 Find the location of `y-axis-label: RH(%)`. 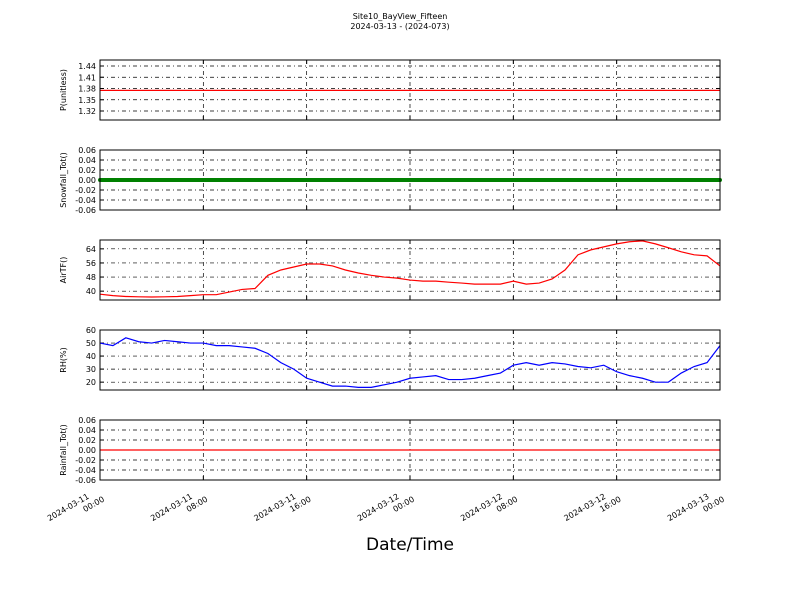

y-axis-label: RH(%) is located at coordinates (63, 359).